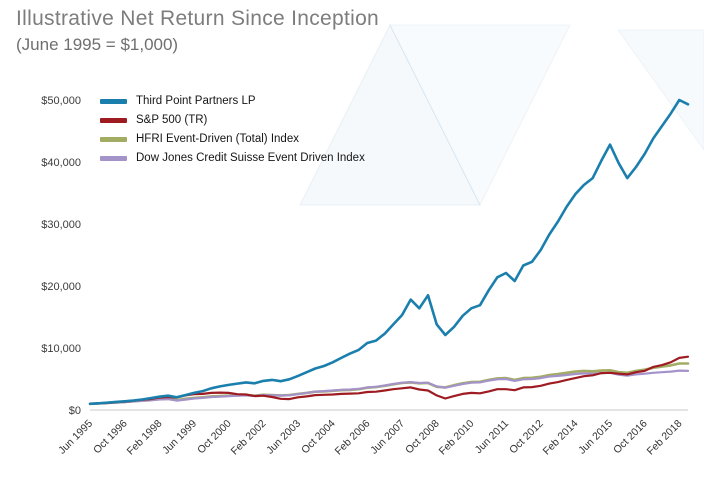 The width and height of the screenshot is (704, 480). Describe the element at coordinates (665, 438) in the screenshot. I see `x-tick-label: Feb 2018` at that location.